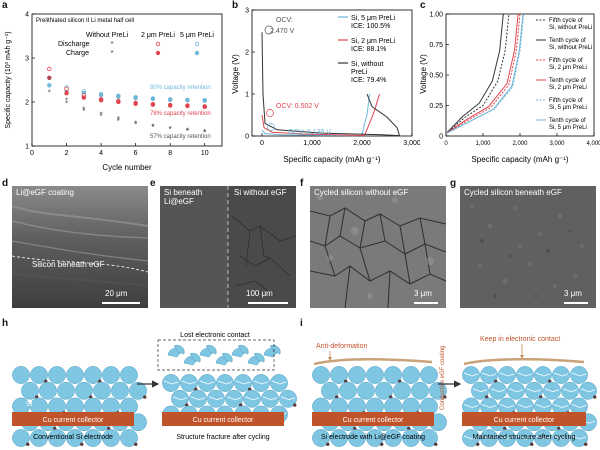  Describe the element at coordinates (368, 80) in the screenshot. I see `legend-b-3-l3: ICE: 79.4%` at that location.